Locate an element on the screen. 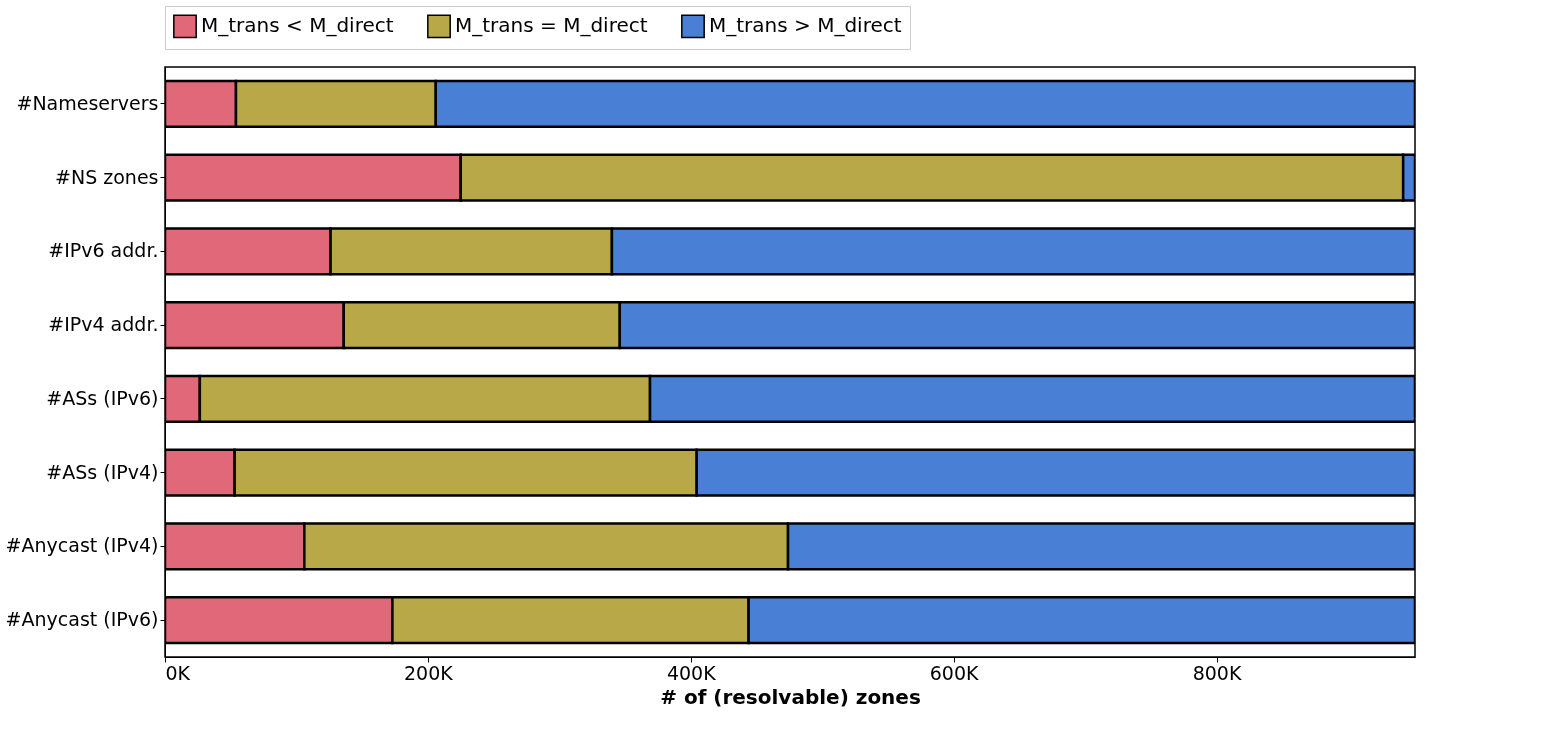 The height and width of the screenshot is (745, 1547). y-tick-label: #IPv6 addr. is located at coordinates (103, 250).